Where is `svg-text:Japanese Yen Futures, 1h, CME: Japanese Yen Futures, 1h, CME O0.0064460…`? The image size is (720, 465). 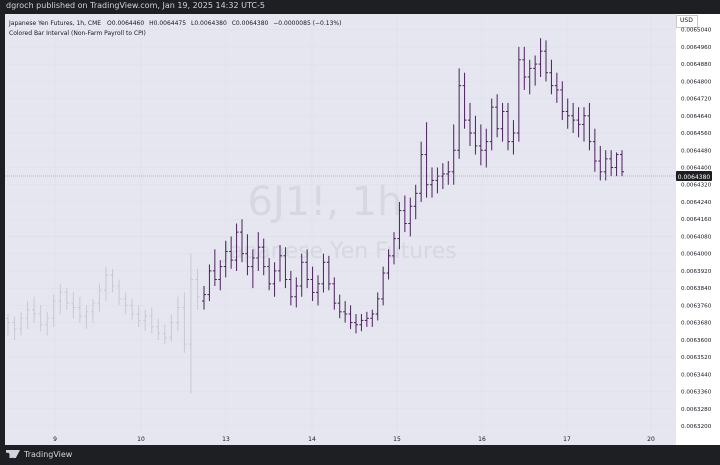 svg-text:Japanese Yen Futures, 1h, CME: Japanese Yen Futures, 1h, CME O0.0064460… is located at coordinates (174, 23).